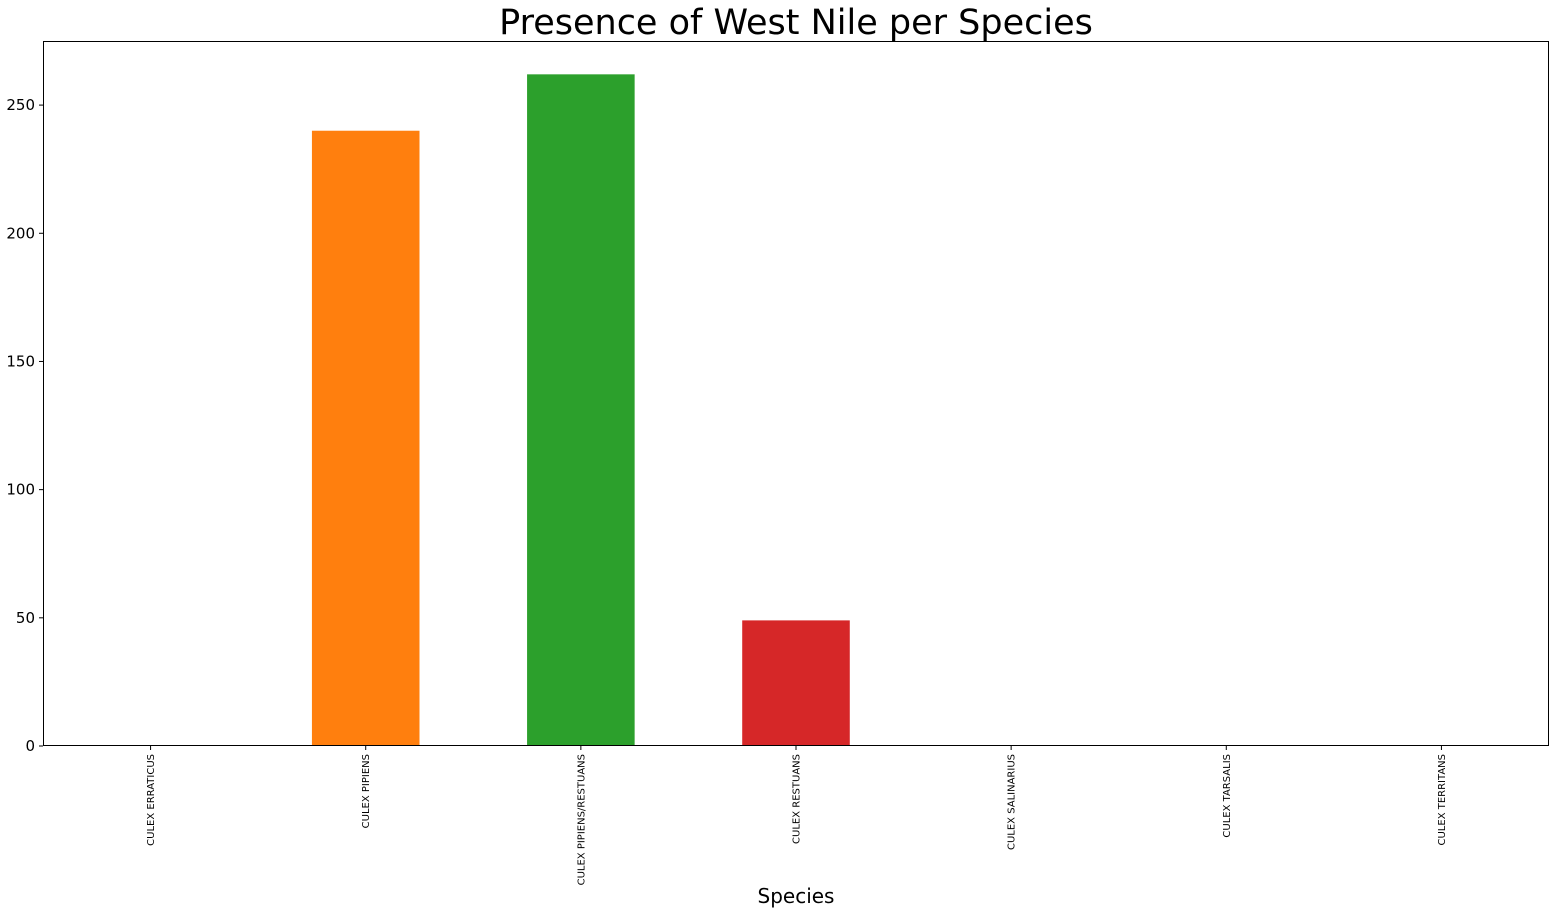 This screenshot has width=1560, height=914. I want to click on bar-culex-restuans, so click(796, 683).